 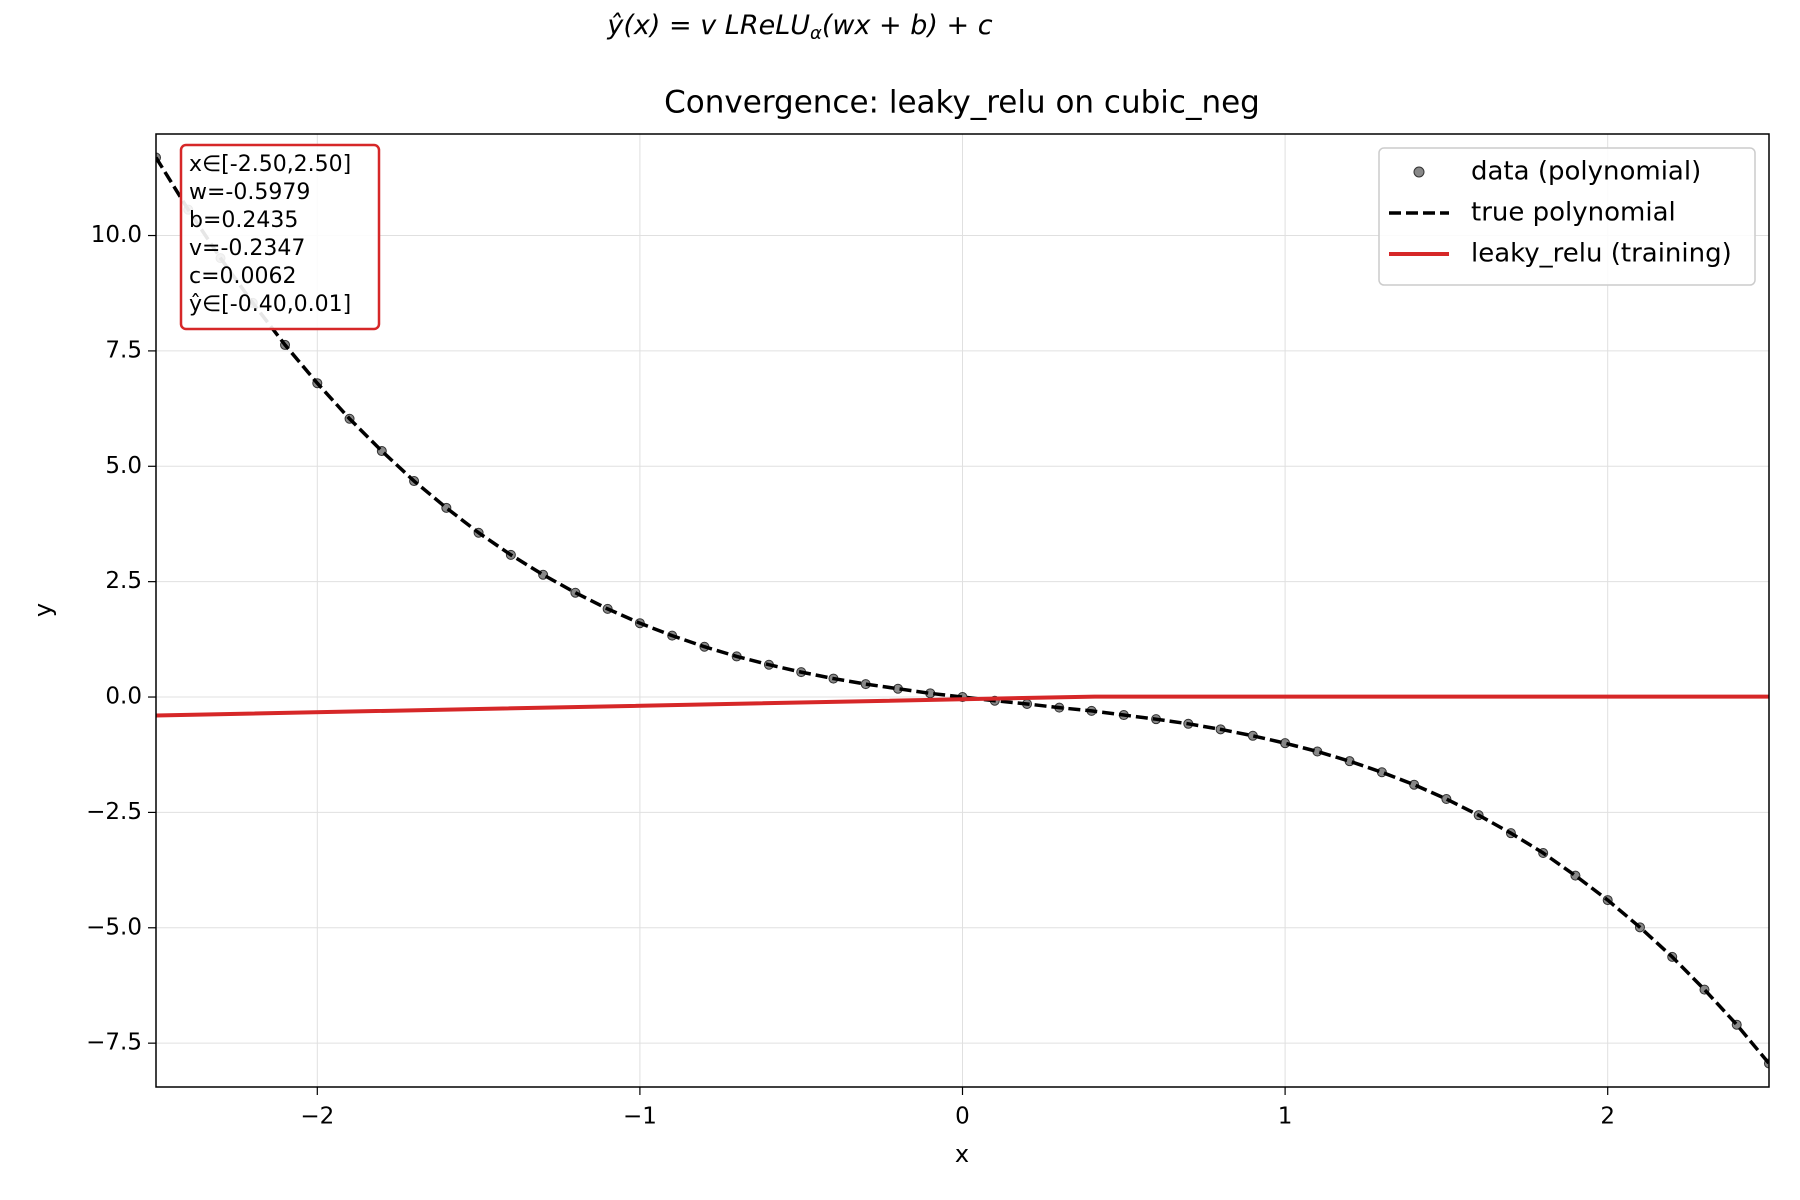 What do you see at coordinates (1573, 213) in the screenshot?
I see `legend-label: true polynomial` at bounding box center [1573, 213].